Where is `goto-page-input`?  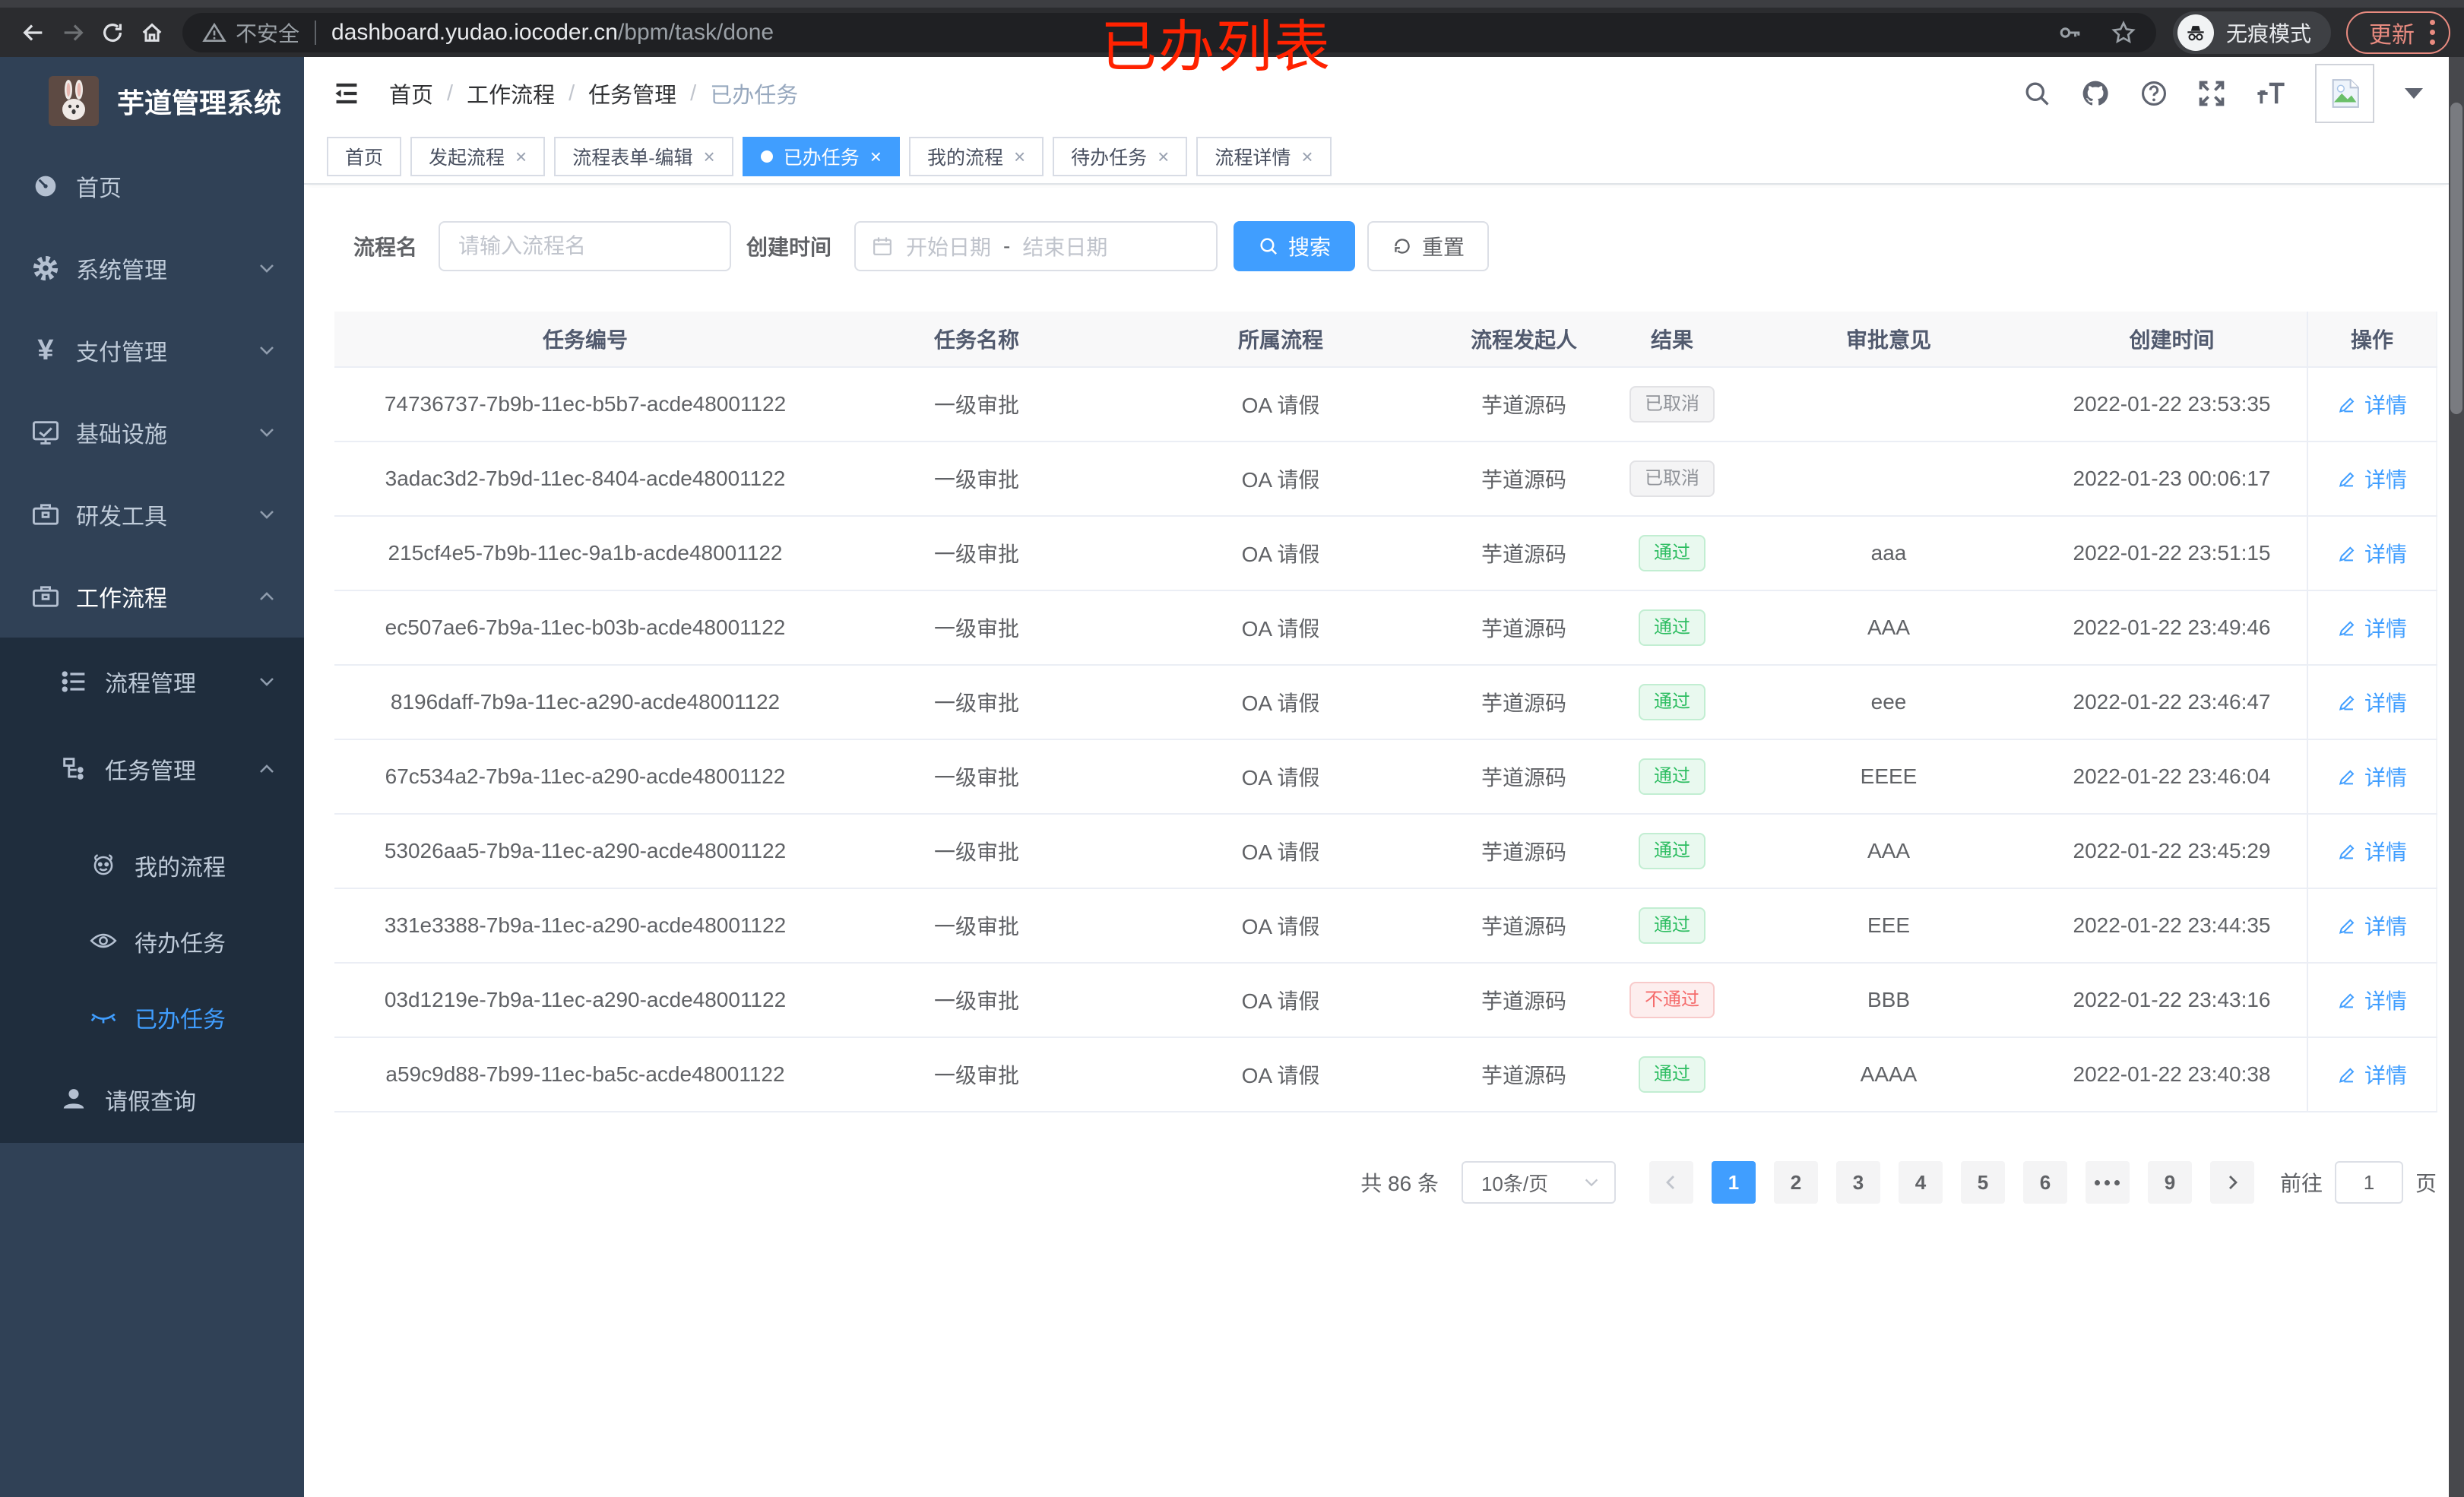 goto-page-input is located at coordinates (2368, 1182).